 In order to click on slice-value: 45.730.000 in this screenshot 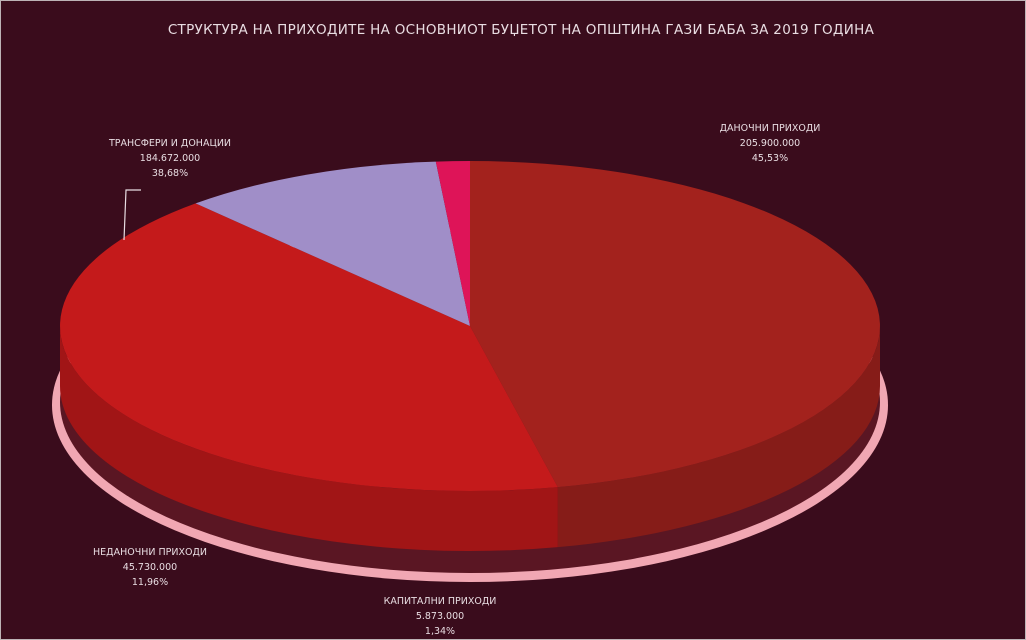, I will do `click(150, 567)`.